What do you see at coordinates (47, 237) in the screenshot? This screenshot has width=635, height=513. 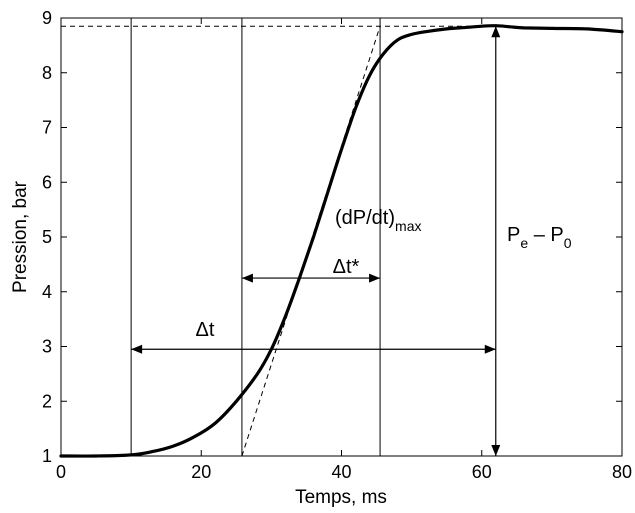 I see `y-tick-label: 5` at bounding box center [47, 237].